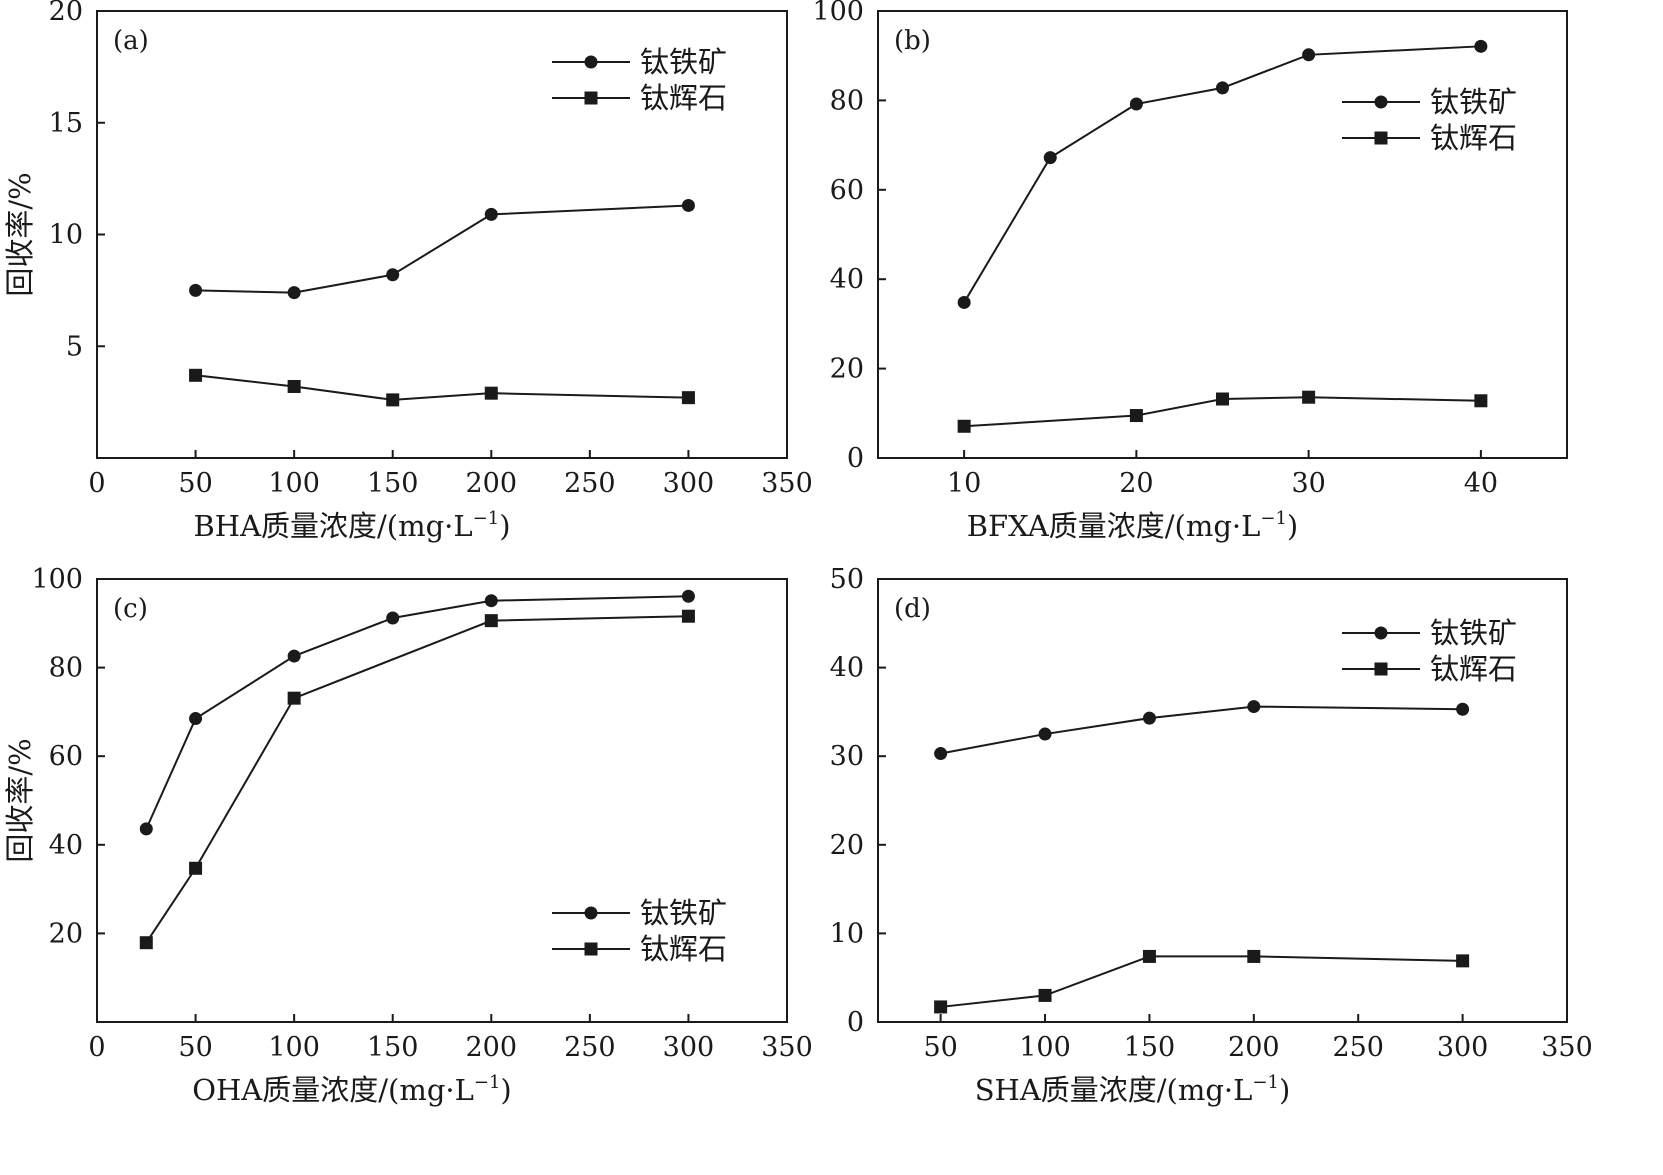 This screenshot has height=1175, width=1663. What do you see at coordinates (1308, 483) in the screenshot?
I see `x-tick-label: 30` at bounding box center [1308, 483].